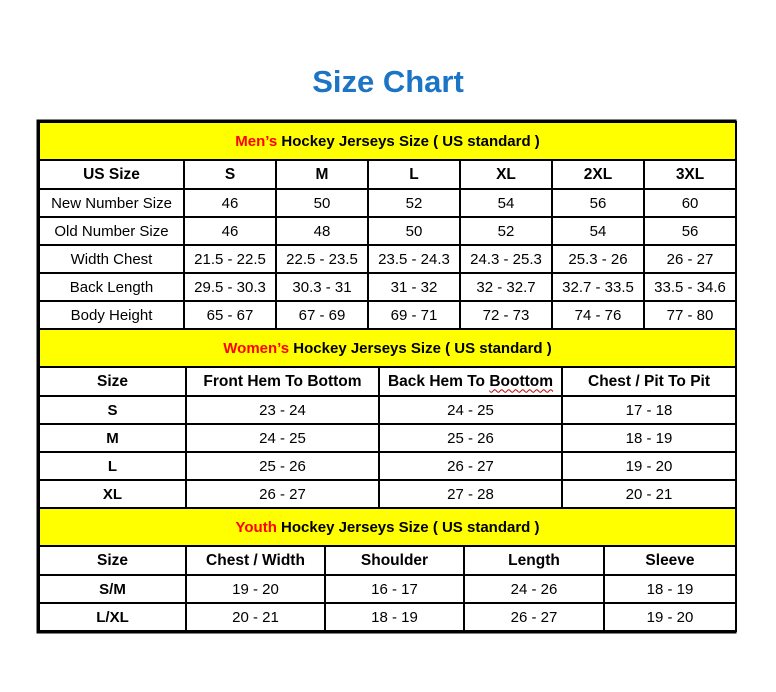 The width and height of the screenshot is (776, 692). I want to click on row-label: Body Height, so click(111, 315).